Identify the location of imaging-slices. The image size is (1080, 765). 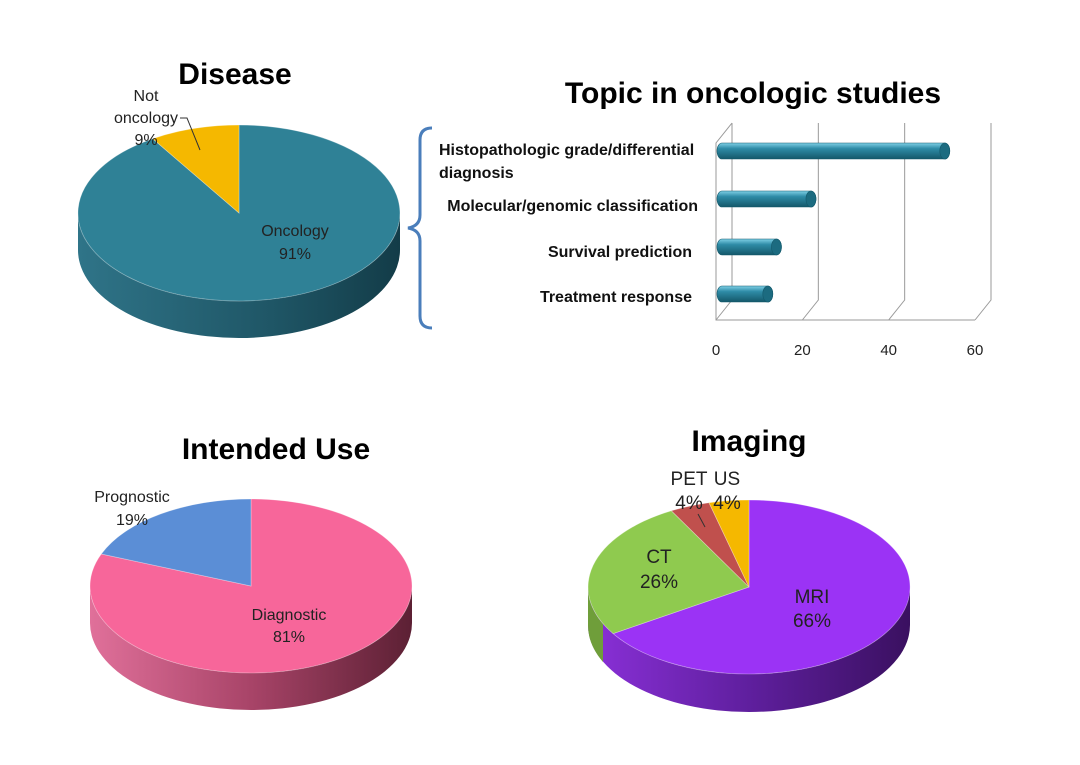
(749, 587).